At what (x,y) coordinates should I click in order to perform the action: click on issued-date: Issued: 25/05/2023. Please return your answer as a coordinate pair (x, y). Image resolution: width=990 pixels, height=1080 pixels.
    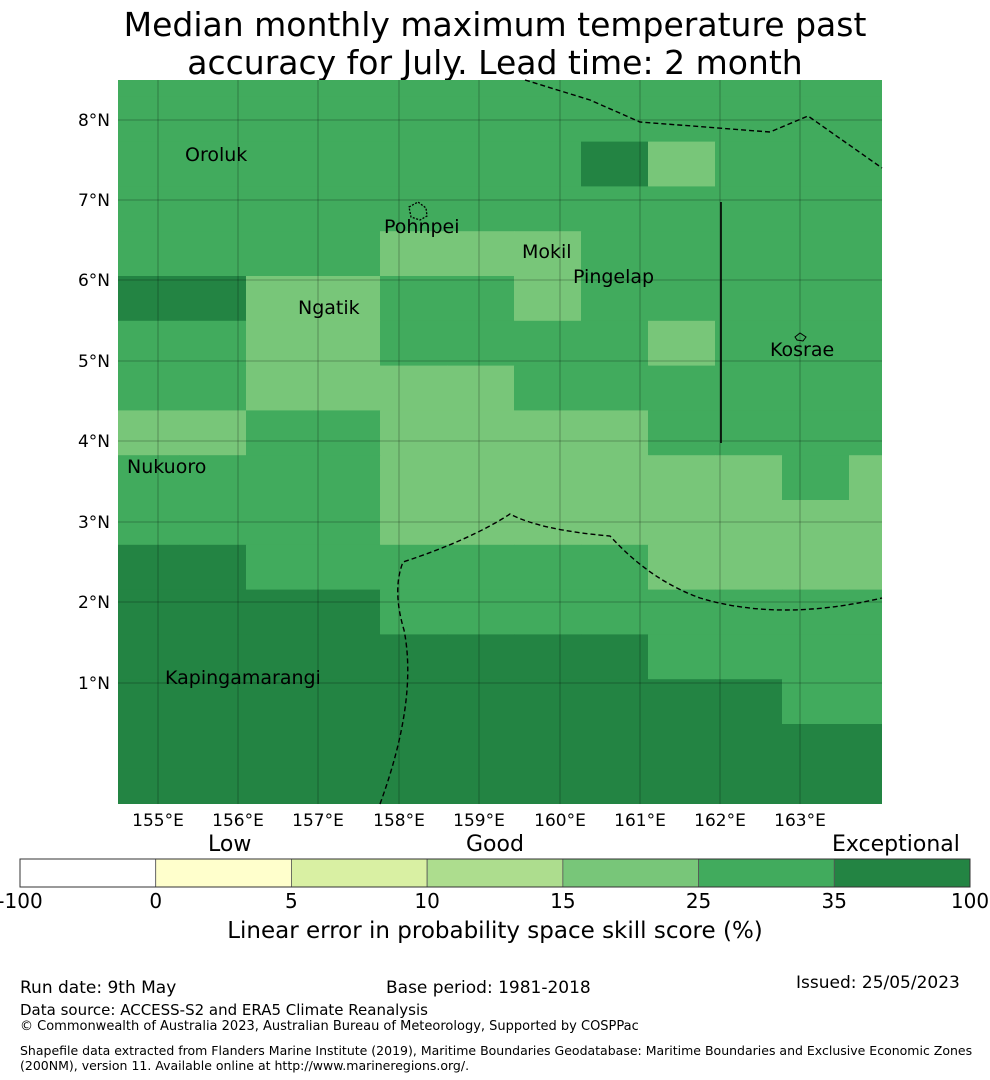
    Looking at the image, I should click on (878, 983).